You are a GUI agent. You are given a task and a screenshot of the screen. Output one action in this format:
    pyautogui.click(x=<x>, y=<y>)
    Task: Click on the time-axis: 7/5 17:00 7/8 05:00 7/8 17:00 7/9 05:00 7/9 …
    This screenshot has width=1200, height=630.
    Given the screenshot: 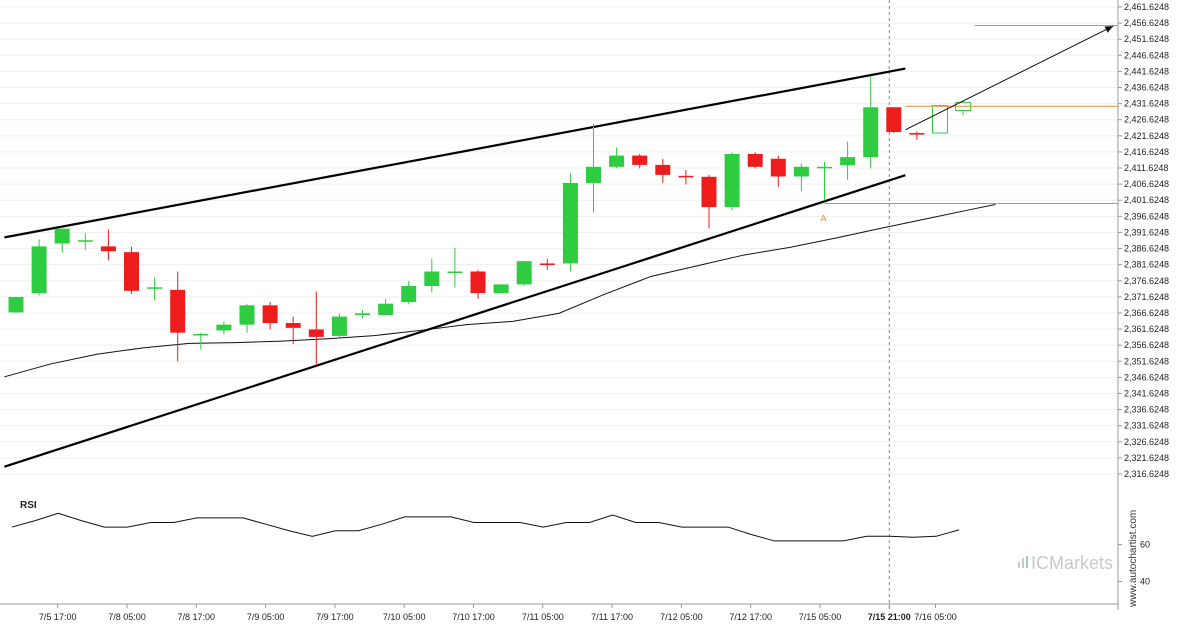 What is the action you would take?
    pyautogui.click(x=559, y=612)
    